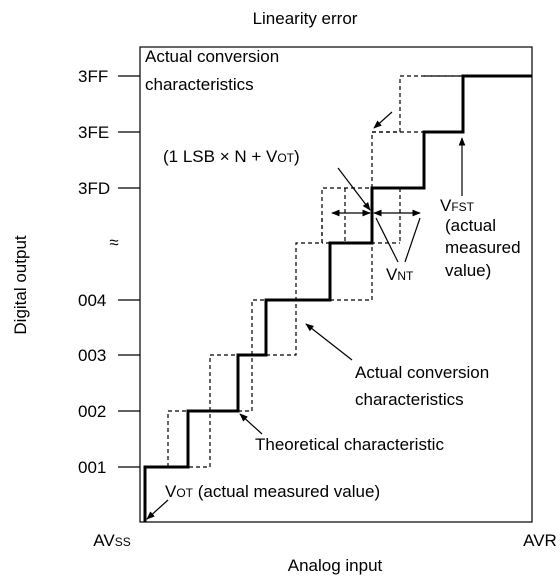 The image size is (560, 580). I want to click on y-tick-label: 001, so click(92, 467).